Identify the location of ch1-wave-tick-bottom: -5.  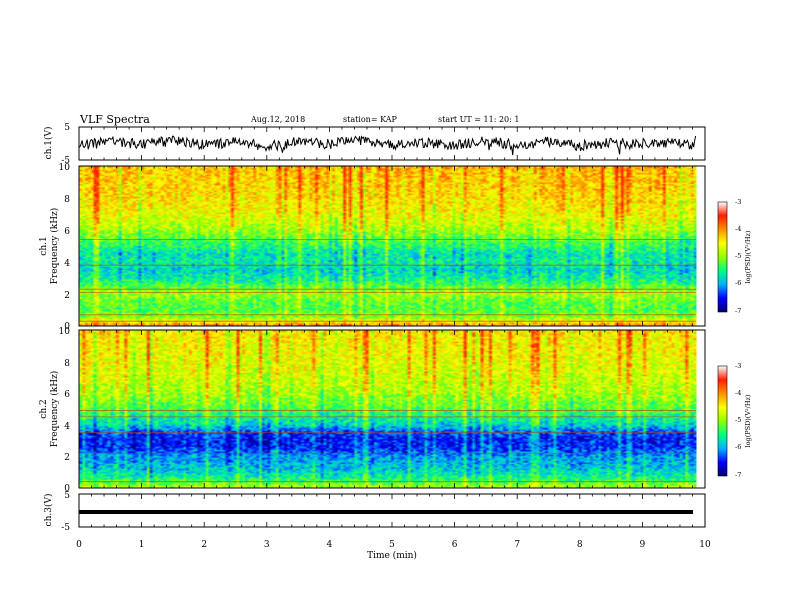
(65, 161).